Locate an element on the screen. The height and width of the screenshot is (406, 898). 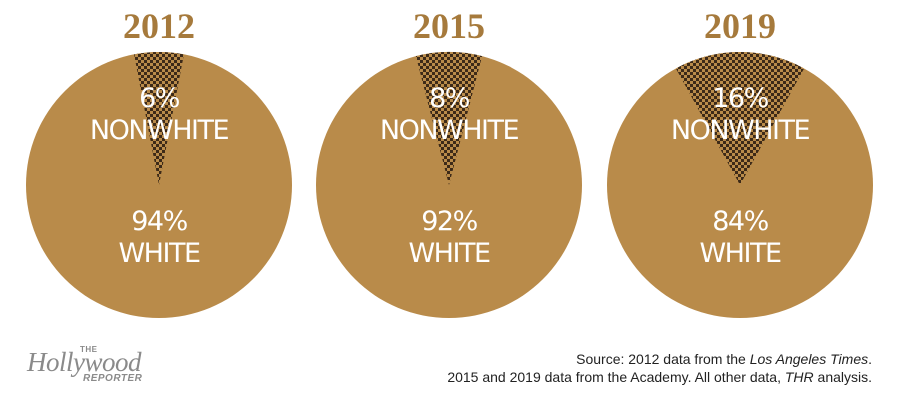
logo-word: Hollywood is located at coordinates (84, 362).